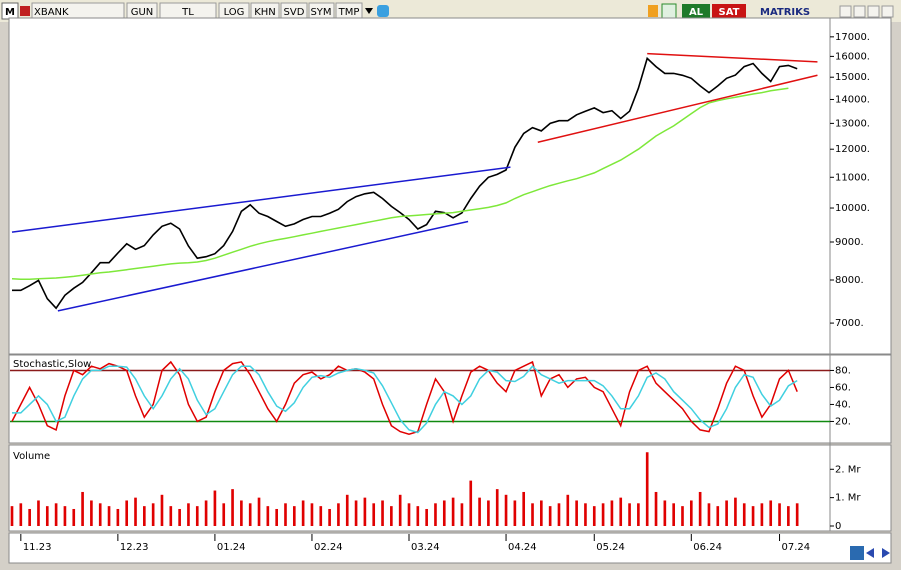  I want to click on sell-label: SAT, so click(729, 12).